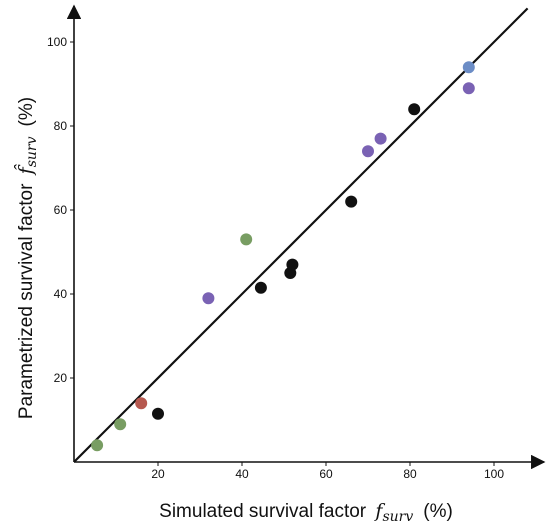 This screenshot has height=529, width=550. I want to click on x-tick-label: 60, so click(326, 474).